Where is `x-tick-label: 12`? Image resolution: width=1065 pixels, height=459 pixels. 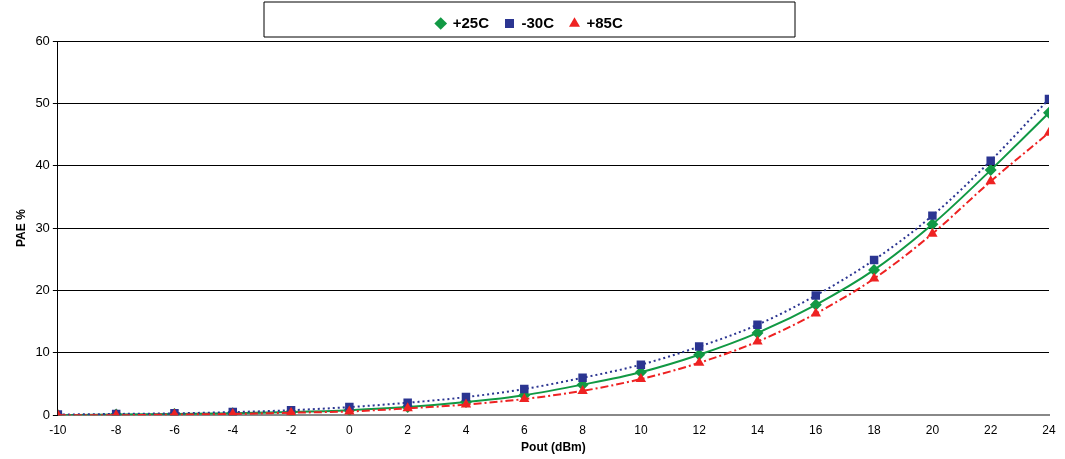
x-tick-label: 12 is located at coordinates (699, 429).